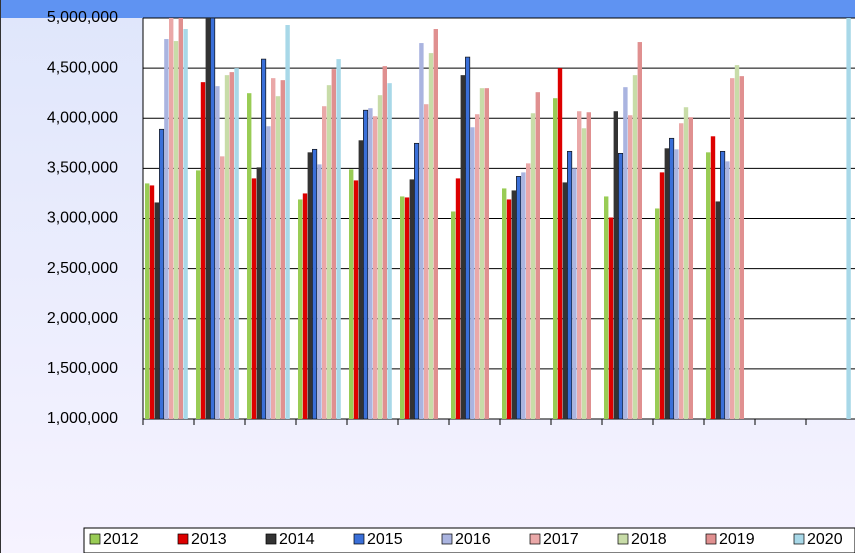 This screenshot has height=553, width=855. Describe the element at coordinates (209, 539) in the screenshot. I see `legend-label: 2013` at that location.